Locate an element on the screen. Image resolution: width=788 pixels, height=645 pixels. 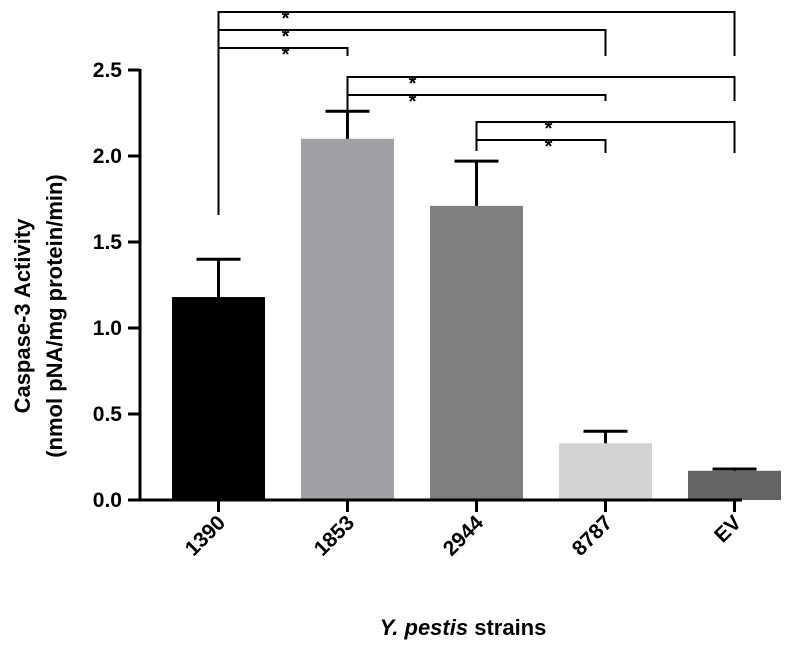
significance-star-2944-EV: * is located at coordinates (549, 129).